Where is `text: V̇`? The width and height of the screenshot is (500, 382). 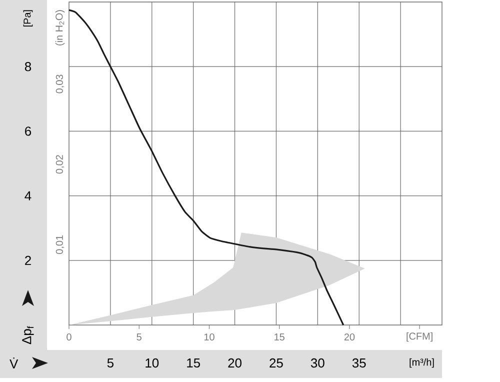 text: V̇ is located at coordinates (14, 363).